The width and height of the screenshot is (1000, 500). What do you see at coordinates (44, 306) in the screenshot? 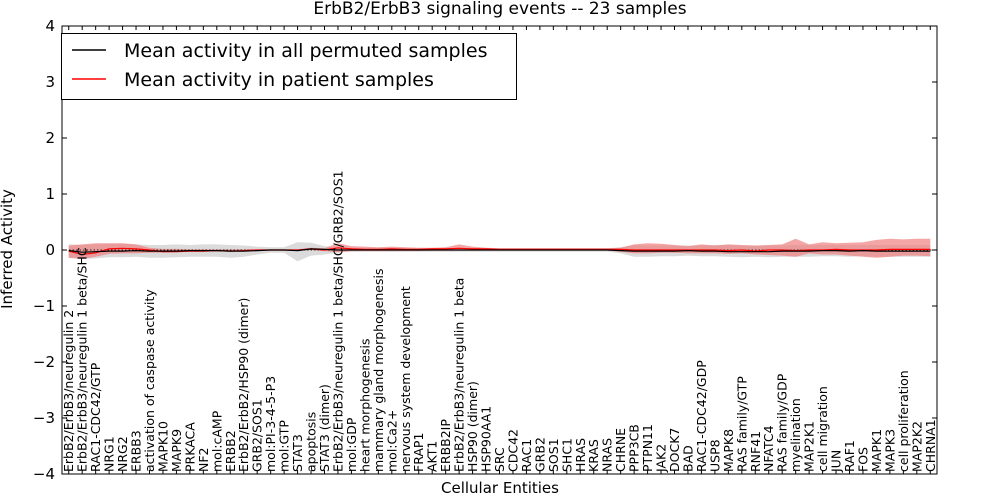
I see `y-tick-label: −1` at bounding box center [44, 306].